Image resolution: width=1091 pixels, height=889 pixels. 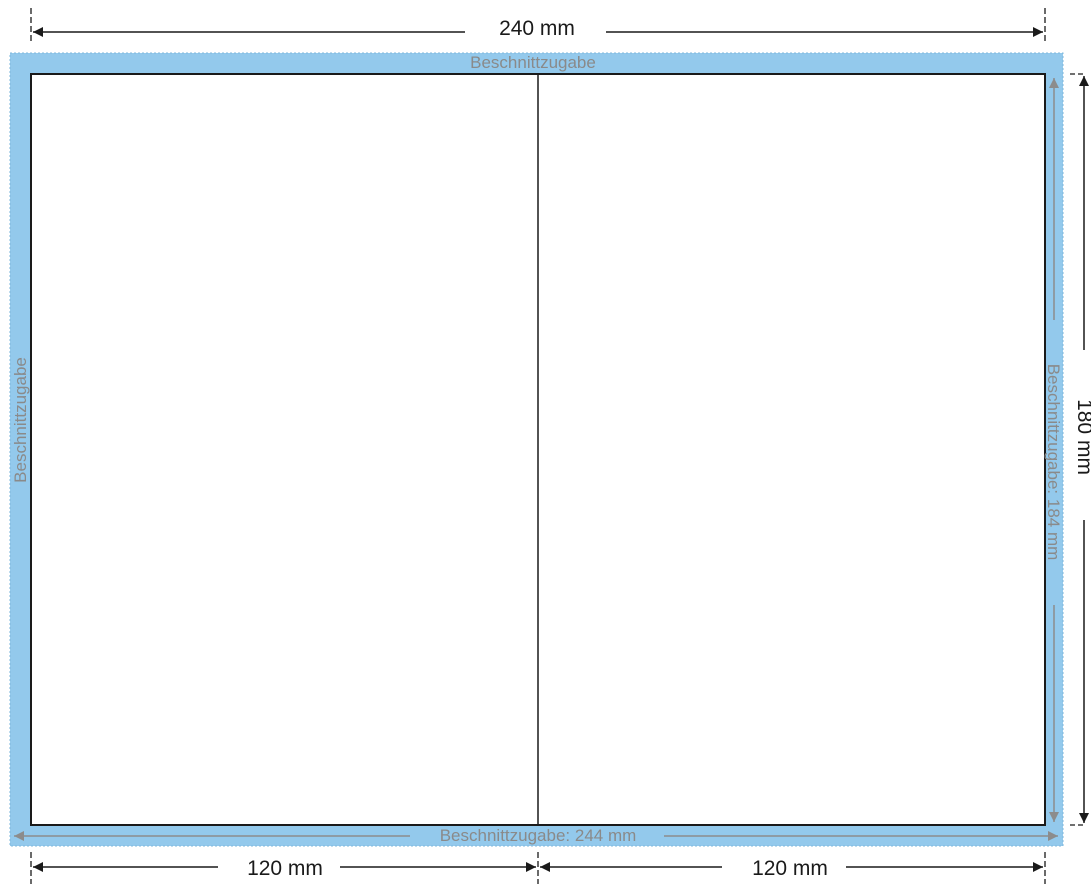 I want to click on total-height-dimension: 180 mm, so click(x=1080, y=449).